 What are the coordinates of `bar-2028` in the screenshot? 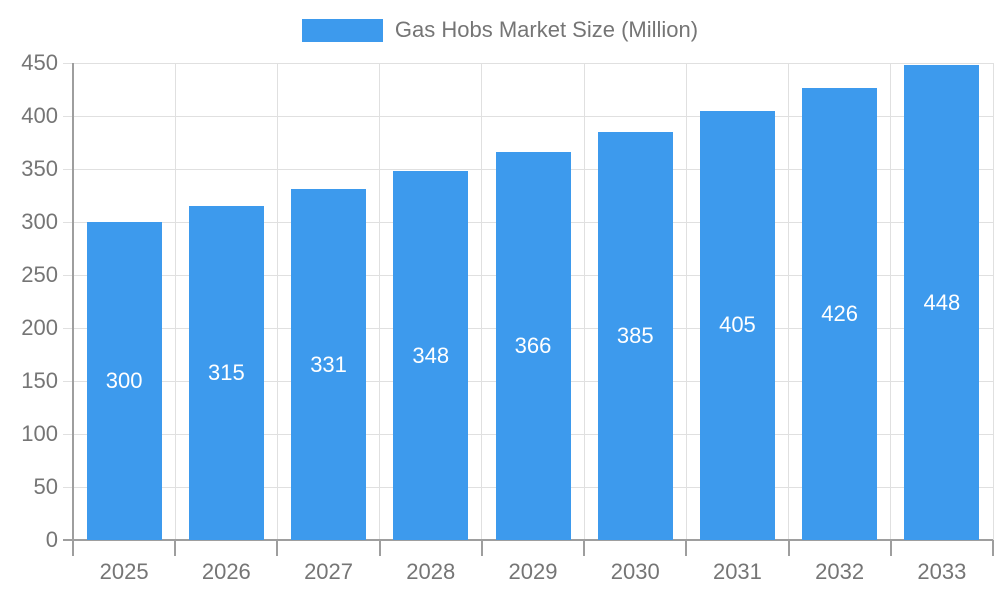 It's located at (431, 355).